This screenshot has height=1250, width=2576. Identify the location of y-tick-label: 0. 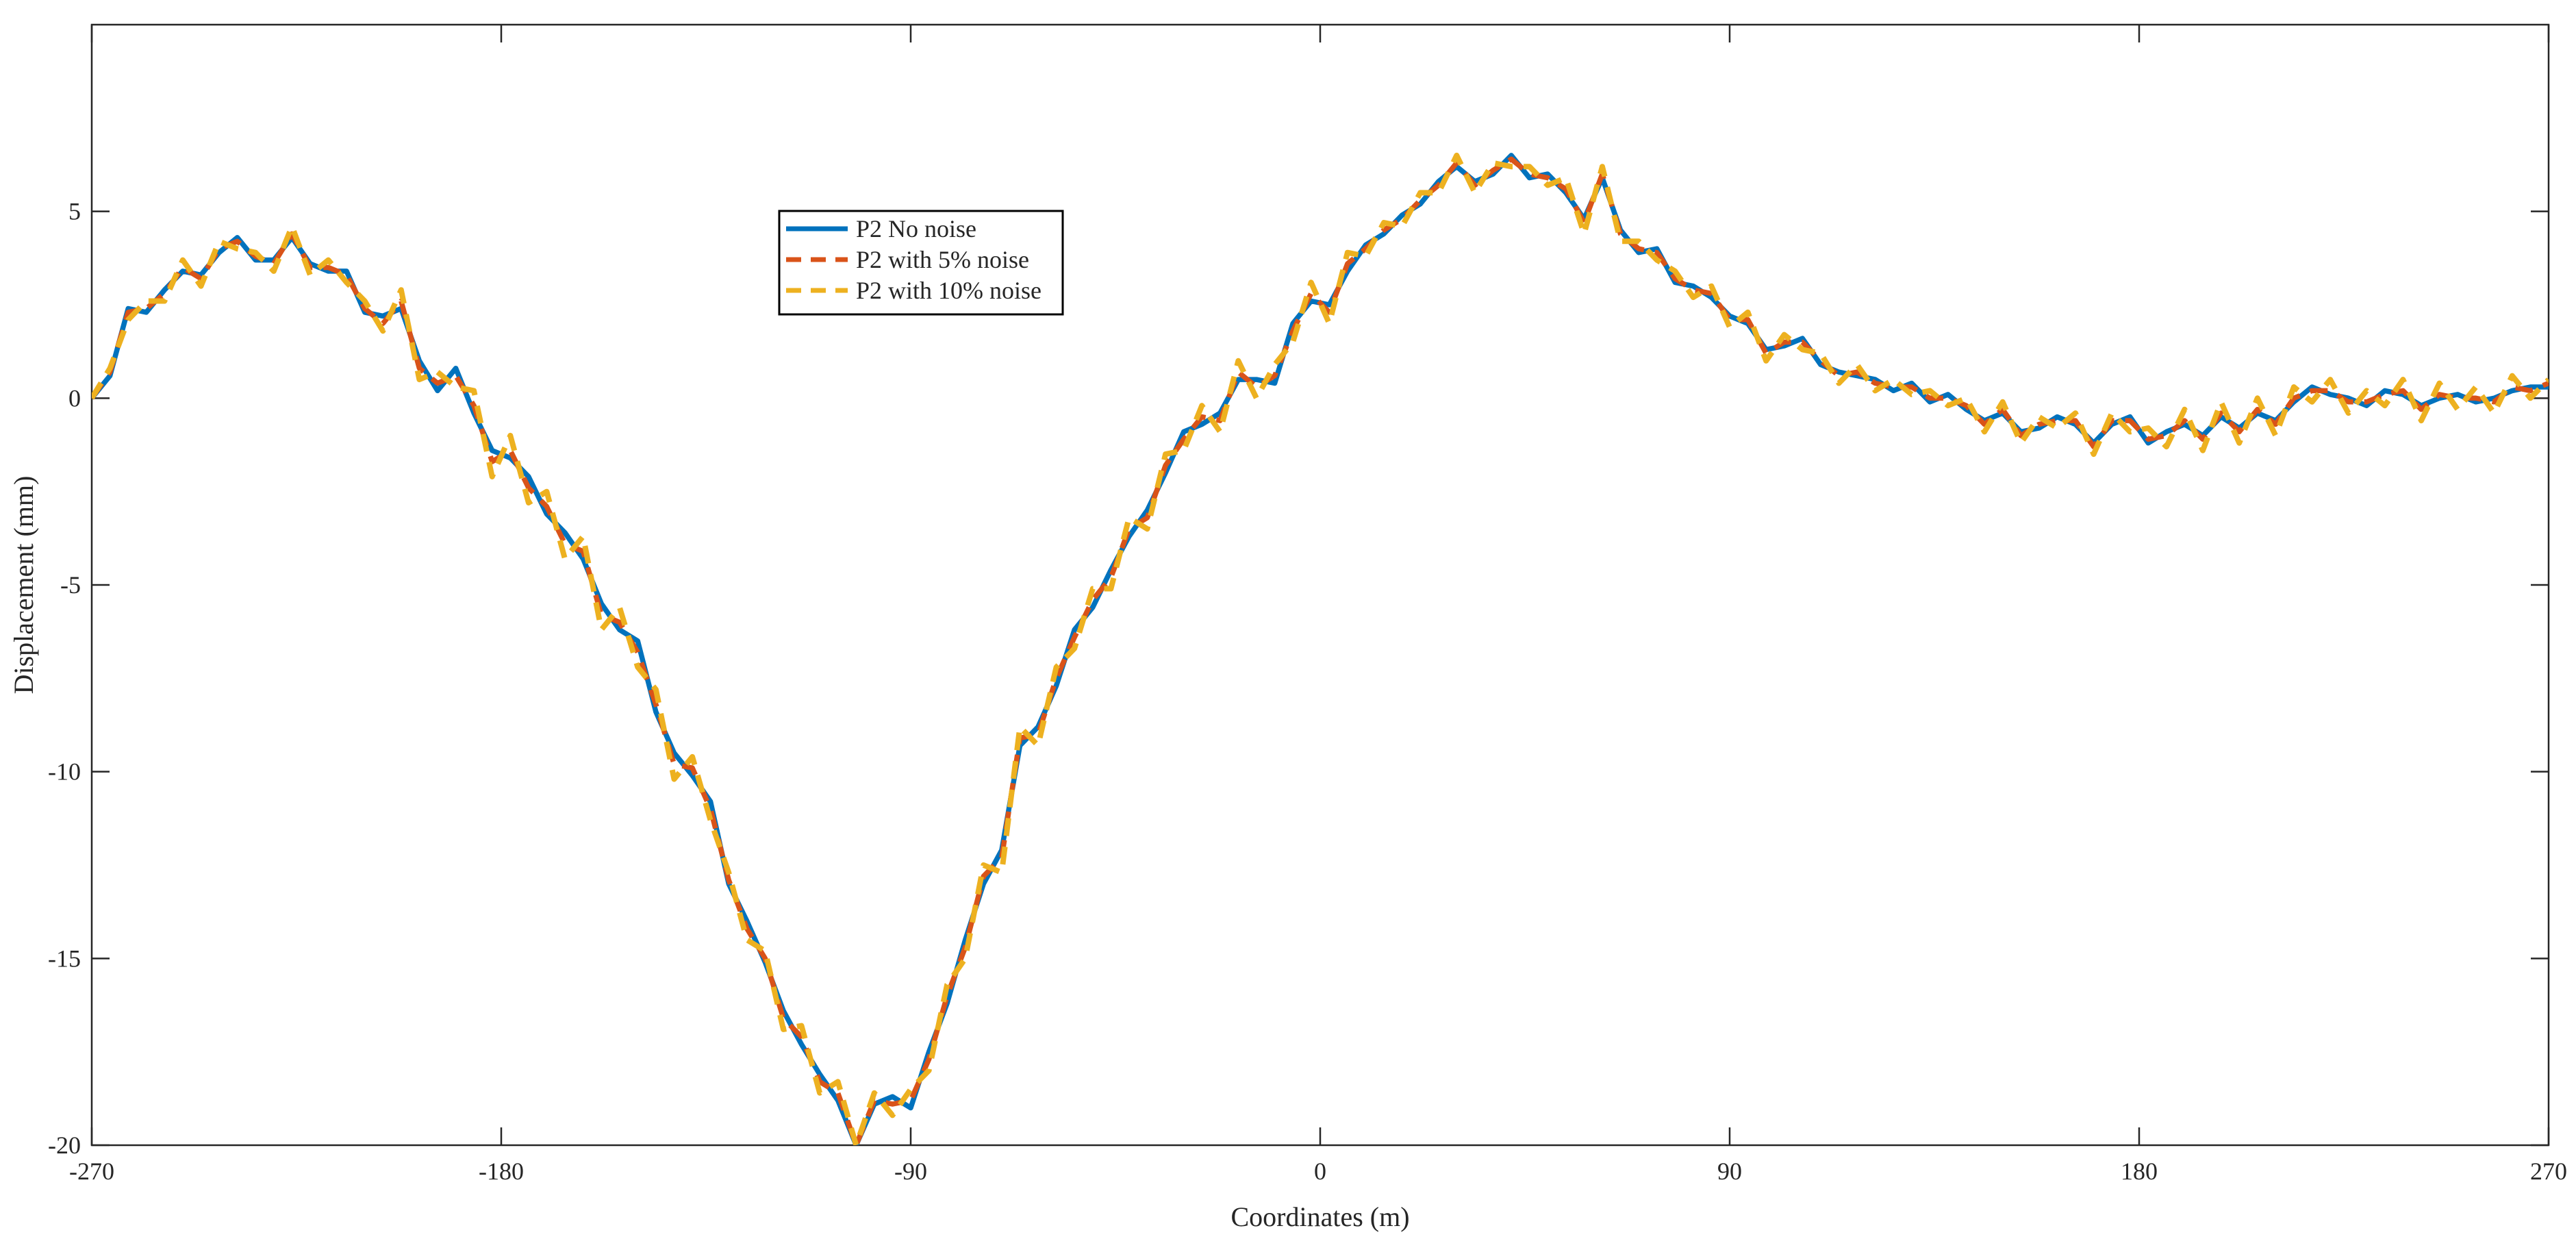
(74, 398).